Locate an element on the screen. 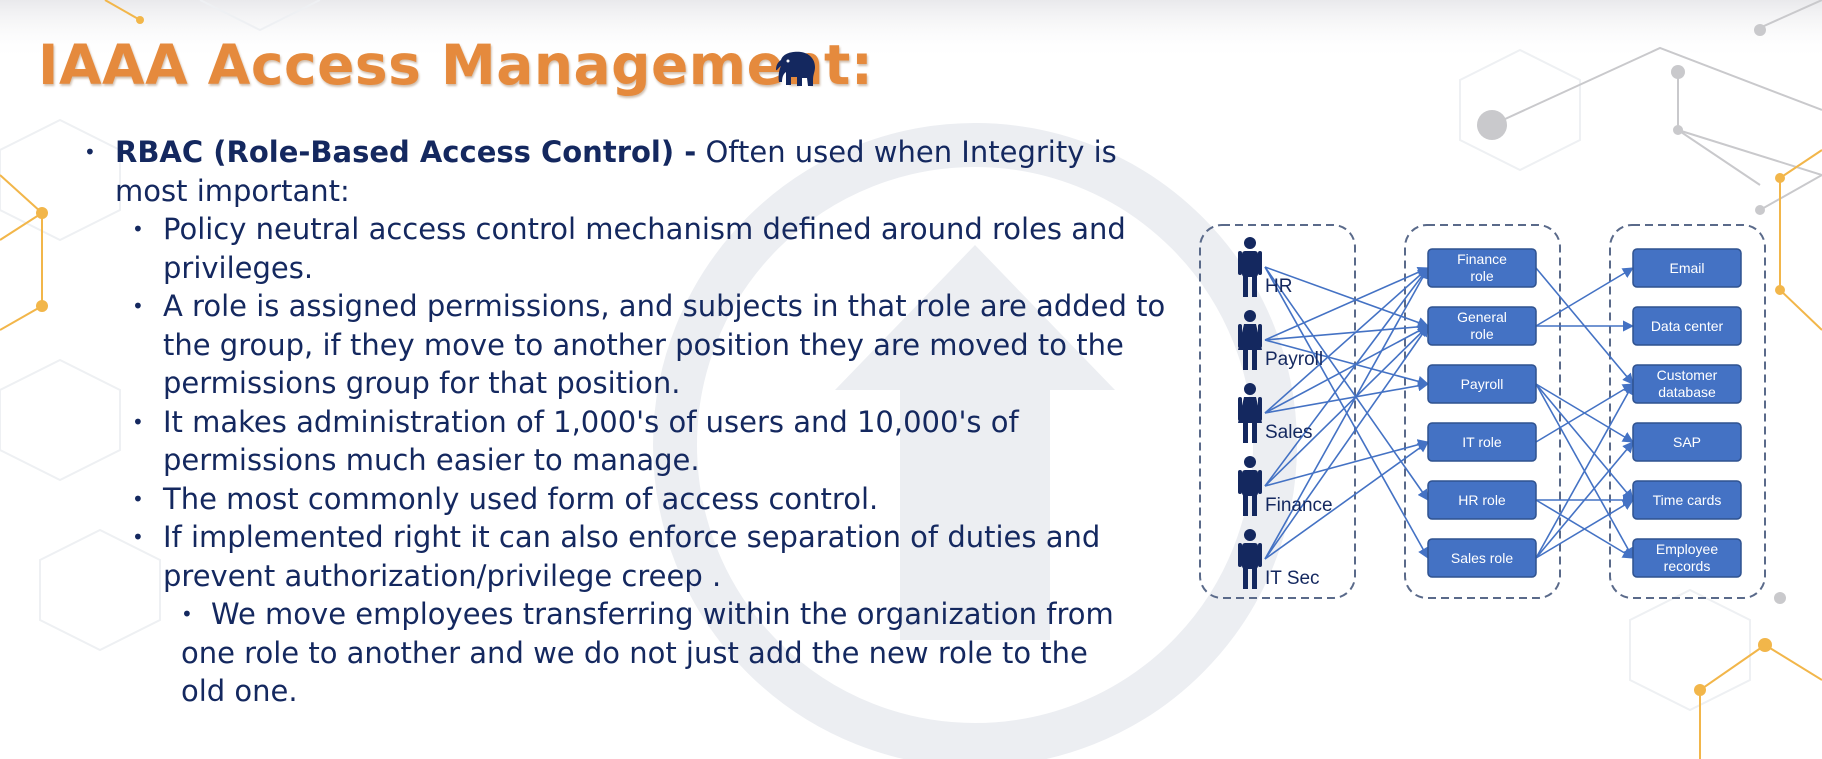 The height and width of the screenshot is (759, 1822). user-label: IT Sec is located at coordinates (1292, 578).